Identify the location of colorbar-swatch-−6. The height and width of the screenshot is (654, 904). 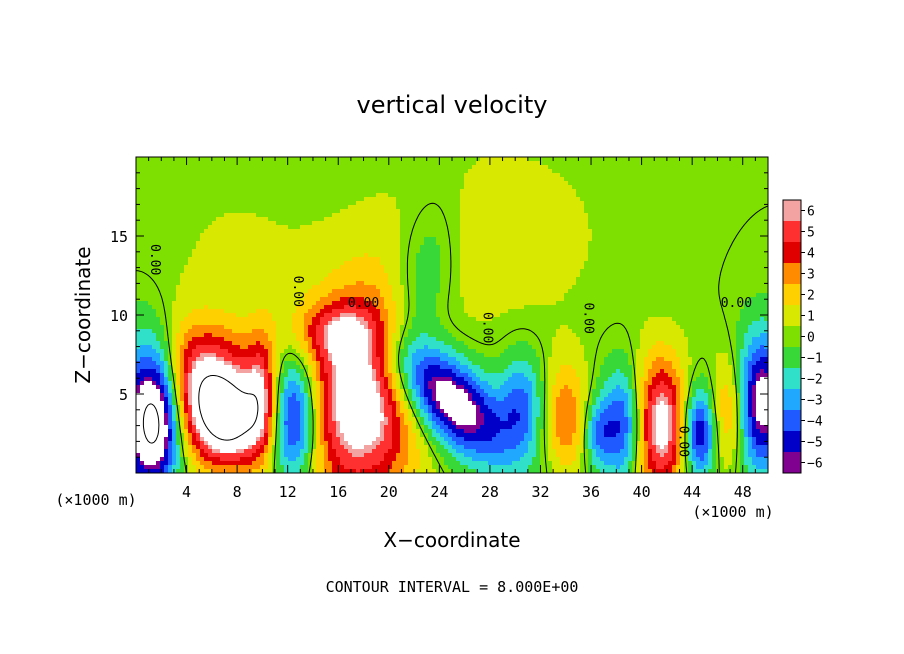
(792, 463).